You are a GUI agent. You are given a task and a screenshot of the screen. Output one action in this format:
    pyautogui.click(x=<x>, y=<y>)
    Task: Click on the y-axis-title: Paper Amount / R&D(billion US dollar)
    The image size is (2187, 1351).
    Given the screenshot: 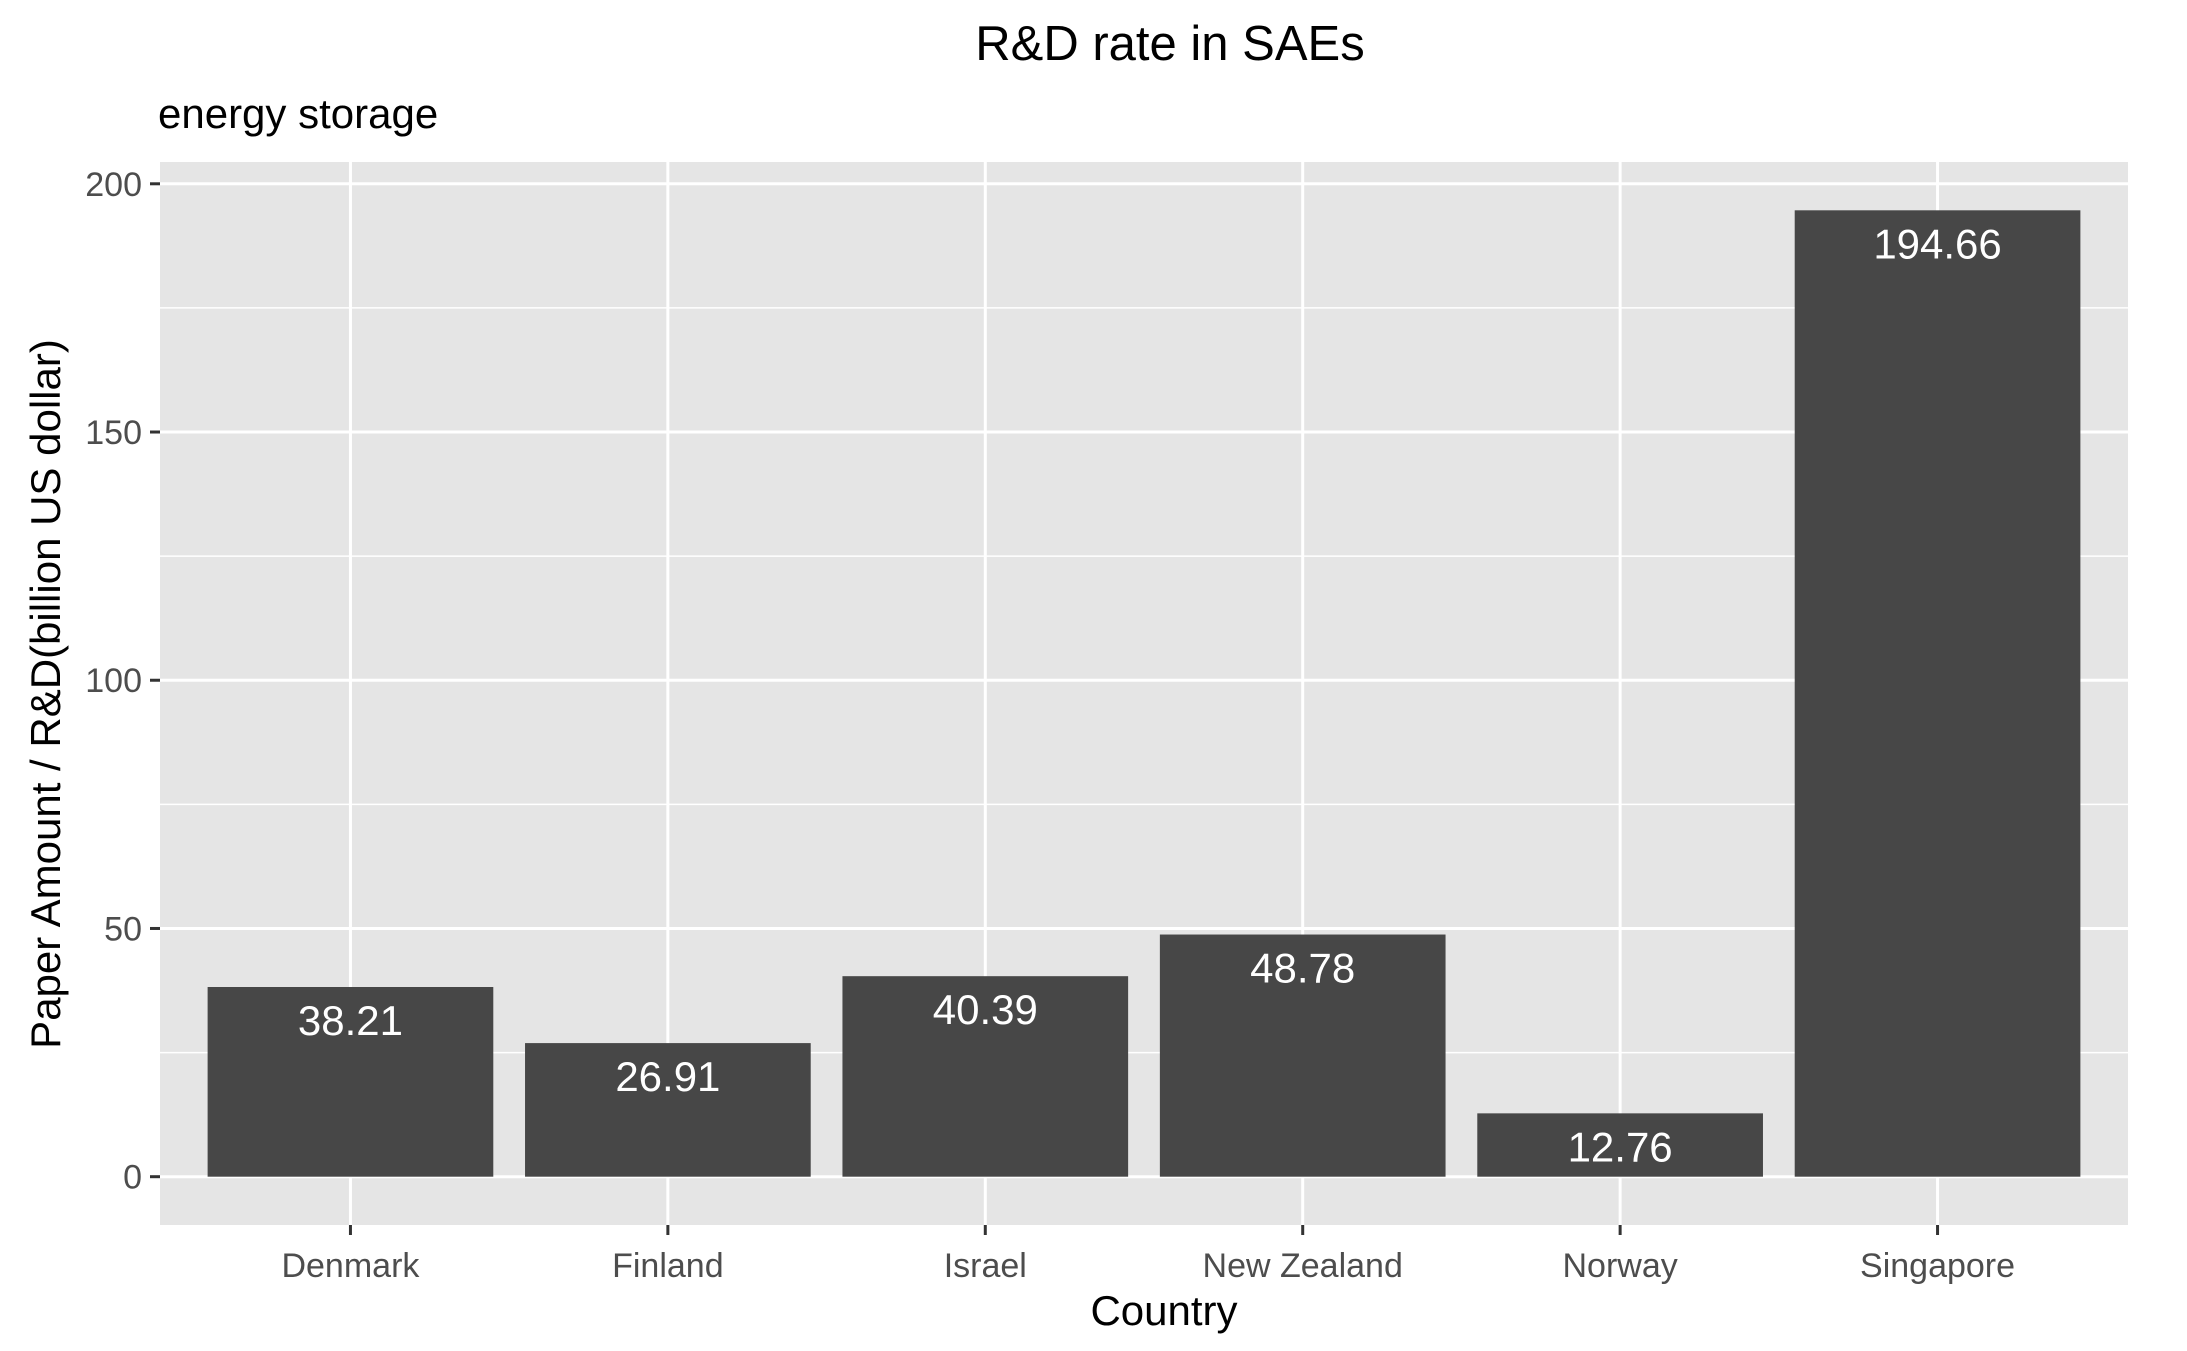 What is the action you would take?
    pyautogui.click(x=45, y=694)
    